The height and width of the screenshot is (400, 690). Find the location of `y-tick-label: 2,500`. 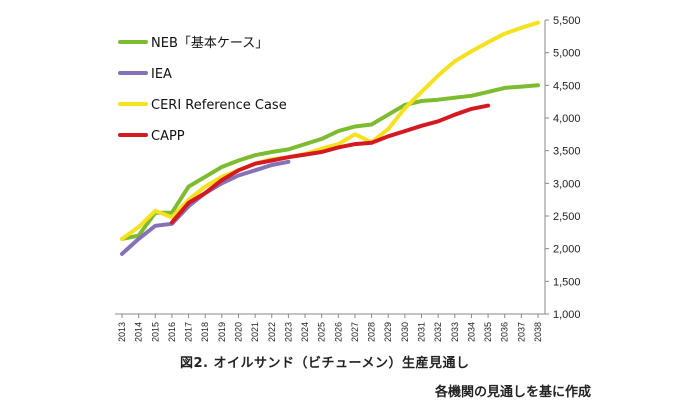

y-tick-label: 2,500 is located at coordinates (567, 217).